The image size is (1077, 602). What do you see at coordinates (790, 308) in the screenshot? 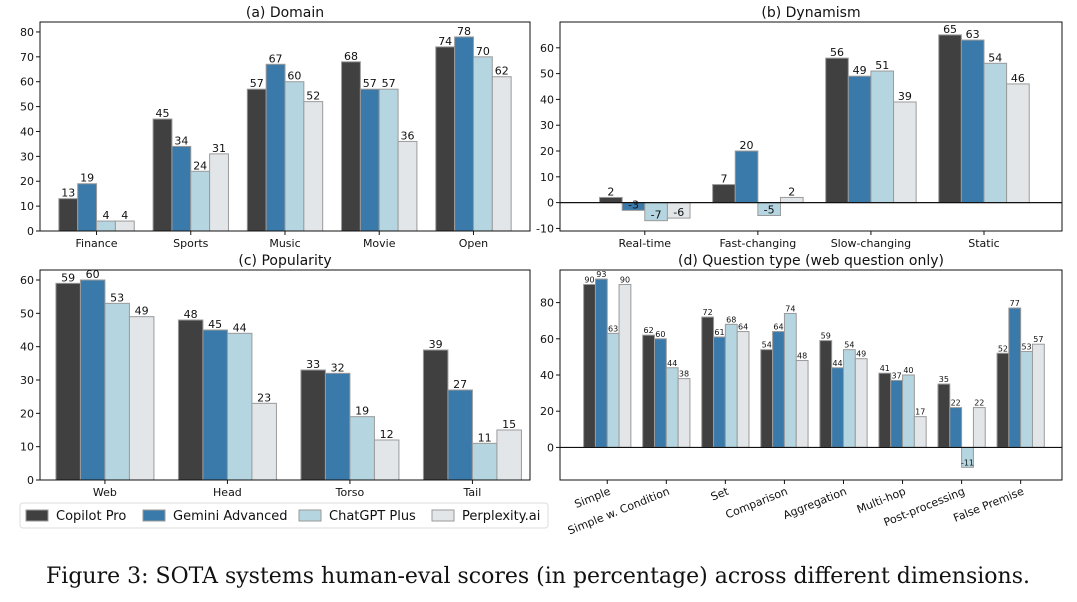
I see `data-label: 74` at bounding box center [790, 308].